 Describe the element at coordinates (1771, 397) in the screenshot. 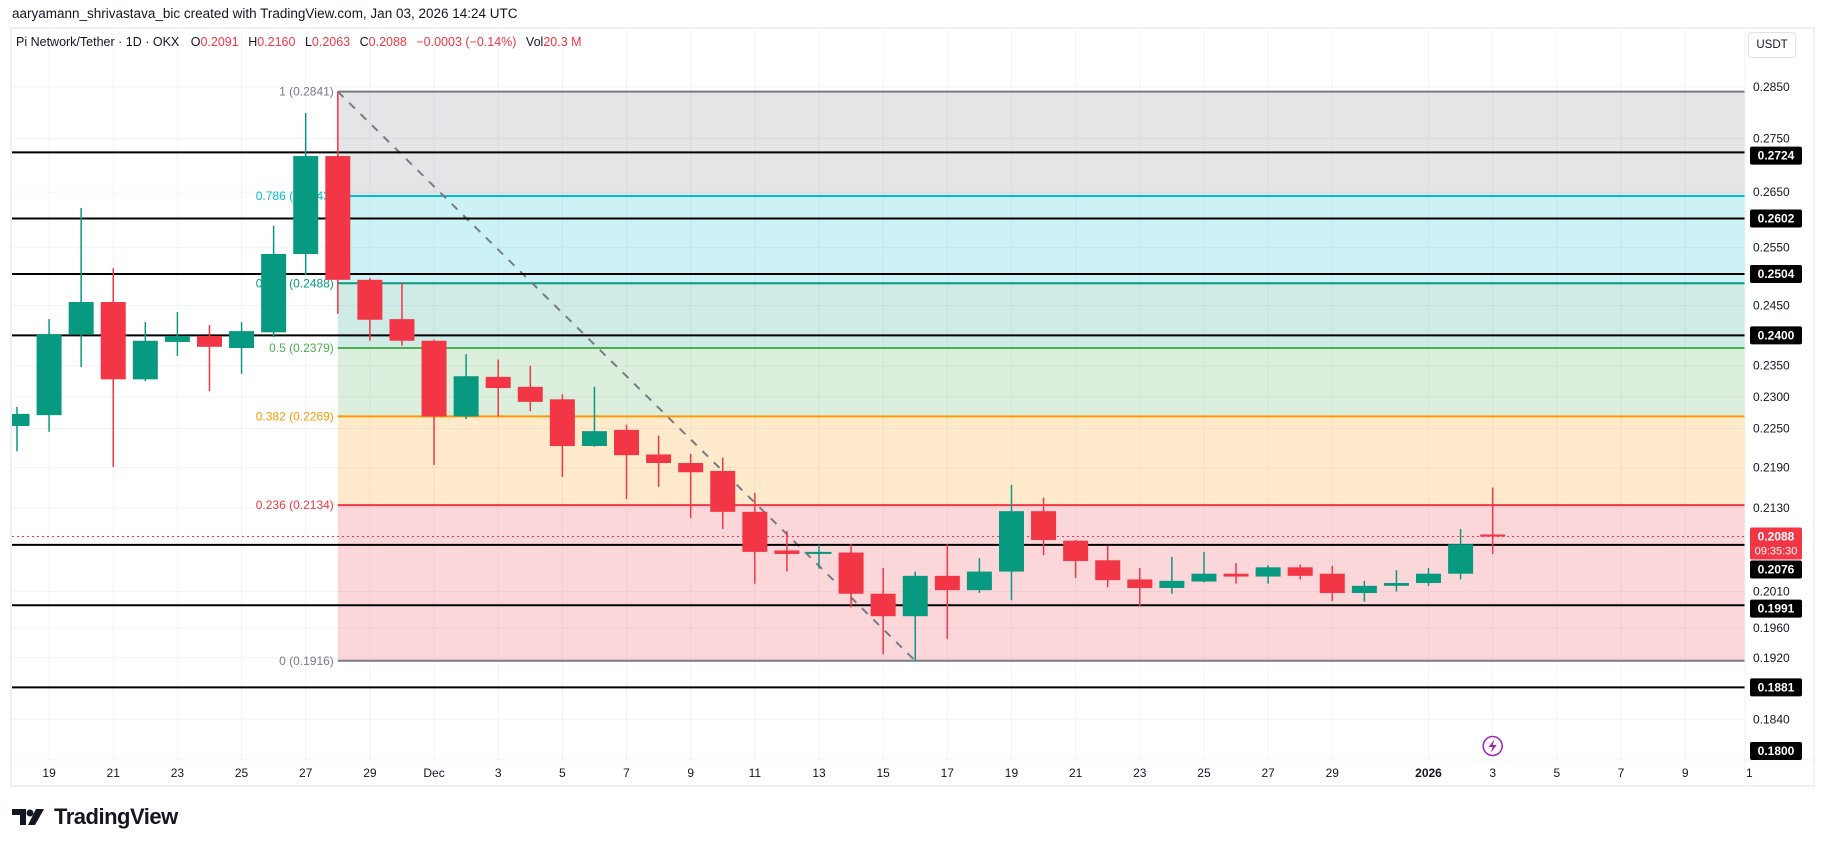

I see `price-tick-label: 0.2300` at that location.